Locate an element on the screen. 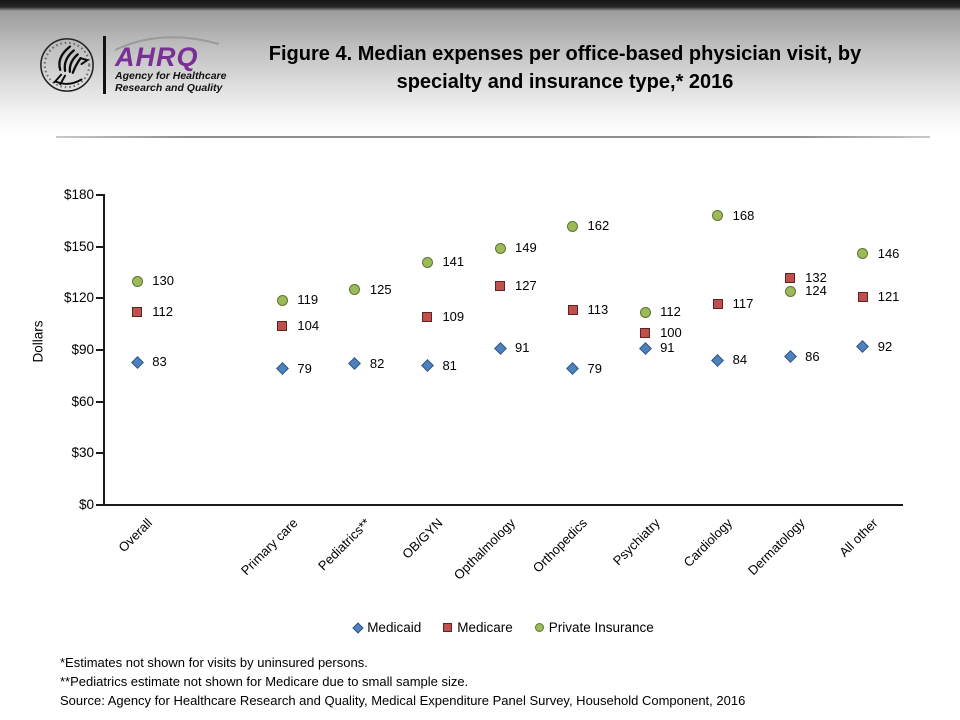 The height and width of the screenshot is (720, 960). data-point-label: 127 is located at coordinates (526, 286).